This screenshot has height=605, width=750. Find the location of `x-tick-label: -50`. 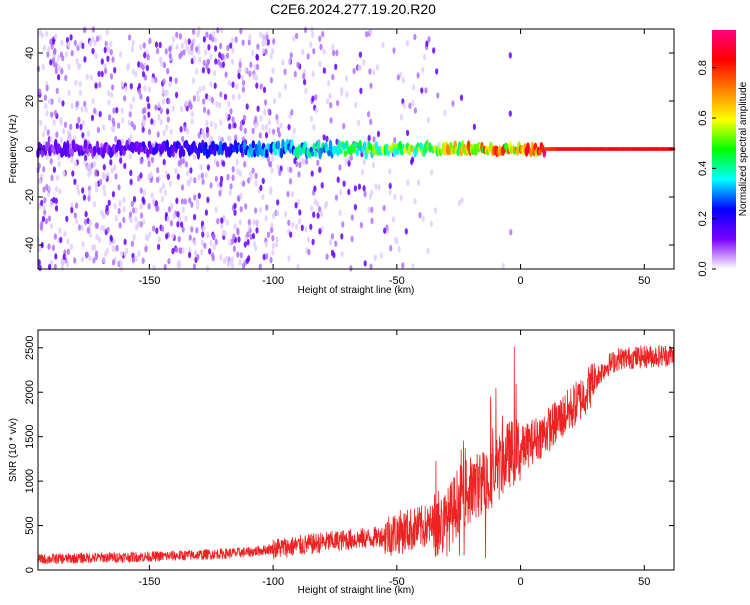

x-tick-label: -50 is located at coordinates (397, 281).